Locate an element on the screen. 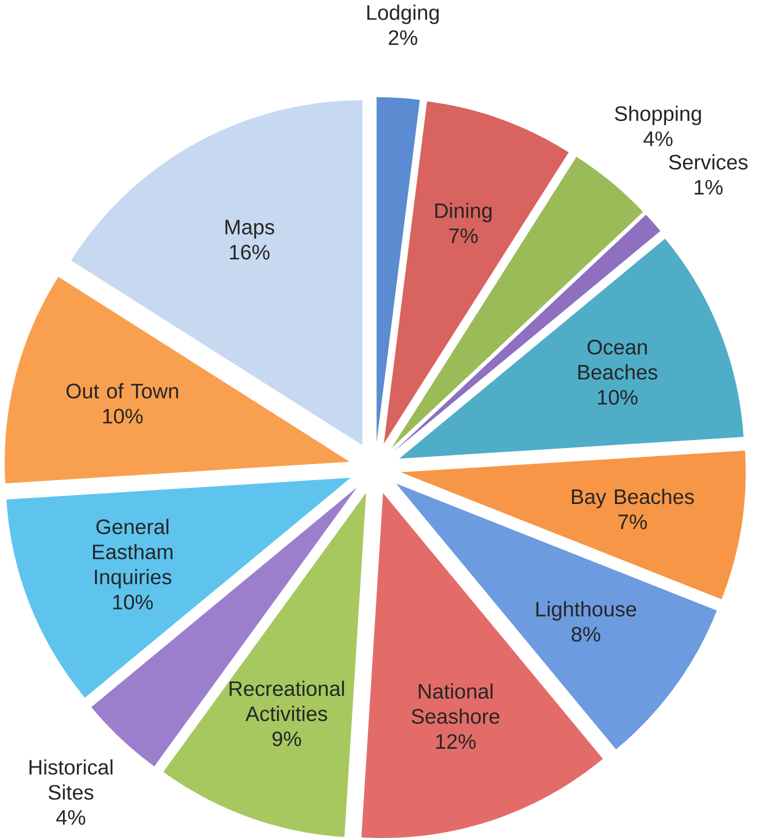  slice-label: Ocean Beaches is located at coordinates (618, 360).